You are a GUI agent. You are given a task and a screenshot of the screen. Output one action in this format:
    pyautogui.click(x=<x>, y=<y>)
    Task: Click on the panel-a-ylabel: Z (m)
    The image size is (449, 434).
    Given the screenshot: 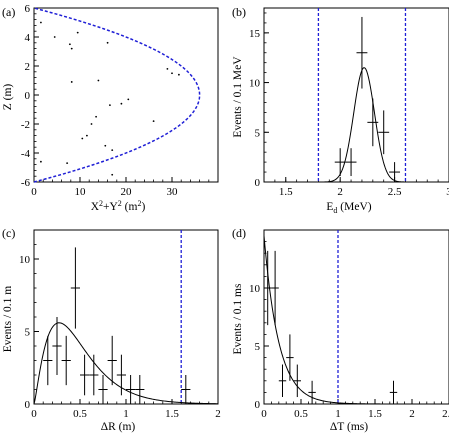 What is the action you would take?
    pyautogui.click(x=8, y=97)
    